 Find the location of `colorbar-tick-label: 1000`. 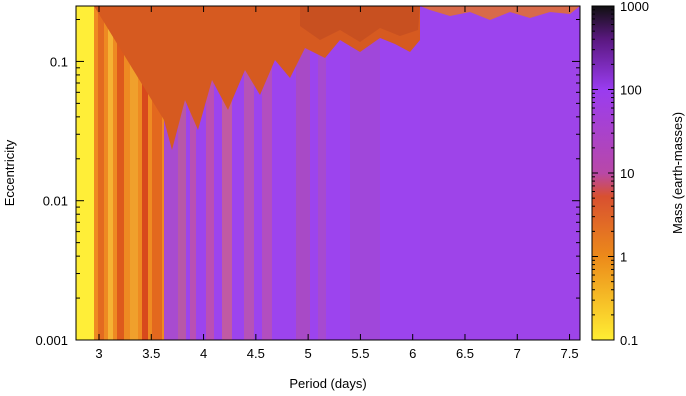

colorbar-tick-label: 1000 is located at coordinates (634, 7).